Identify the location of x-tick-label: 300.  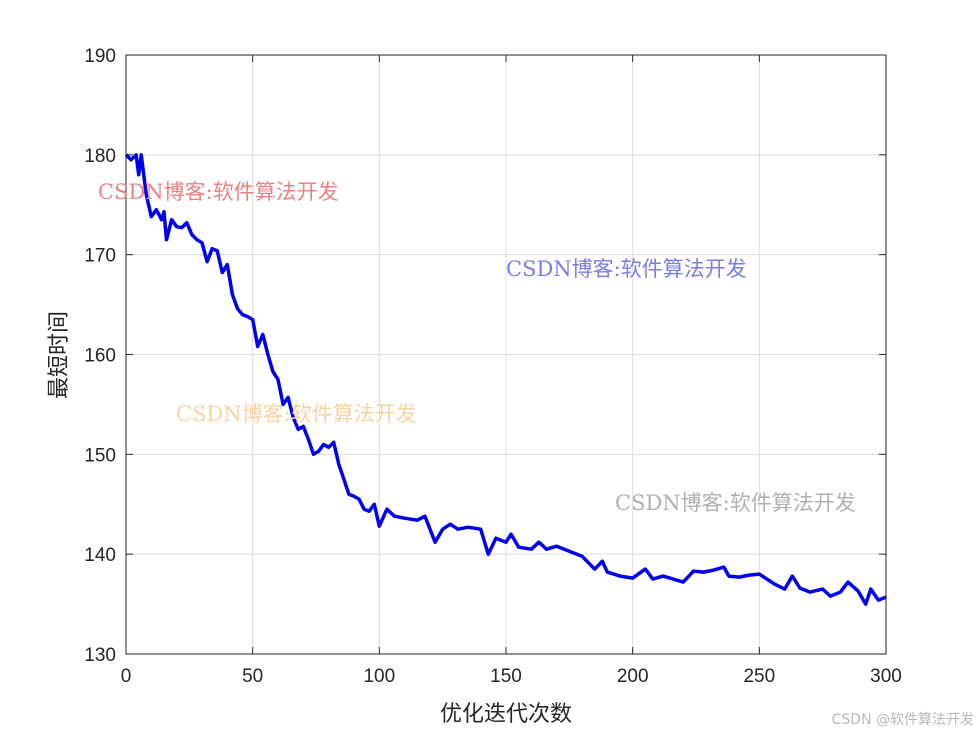
(886, 676).